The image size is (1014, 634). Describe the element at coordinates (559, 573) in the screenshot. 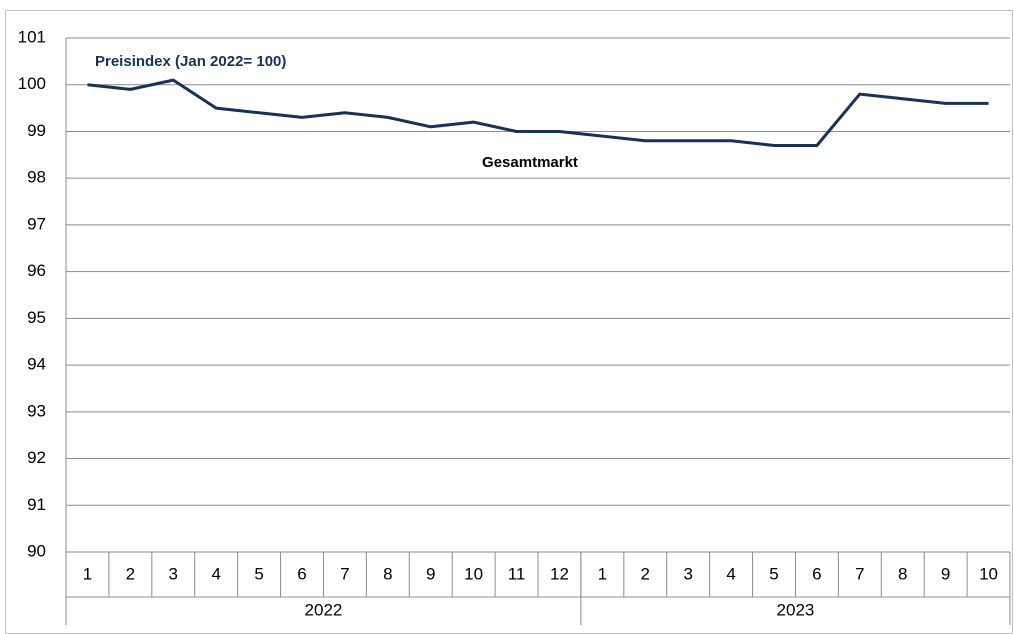

I see `x-tick-label: 12` at that location.